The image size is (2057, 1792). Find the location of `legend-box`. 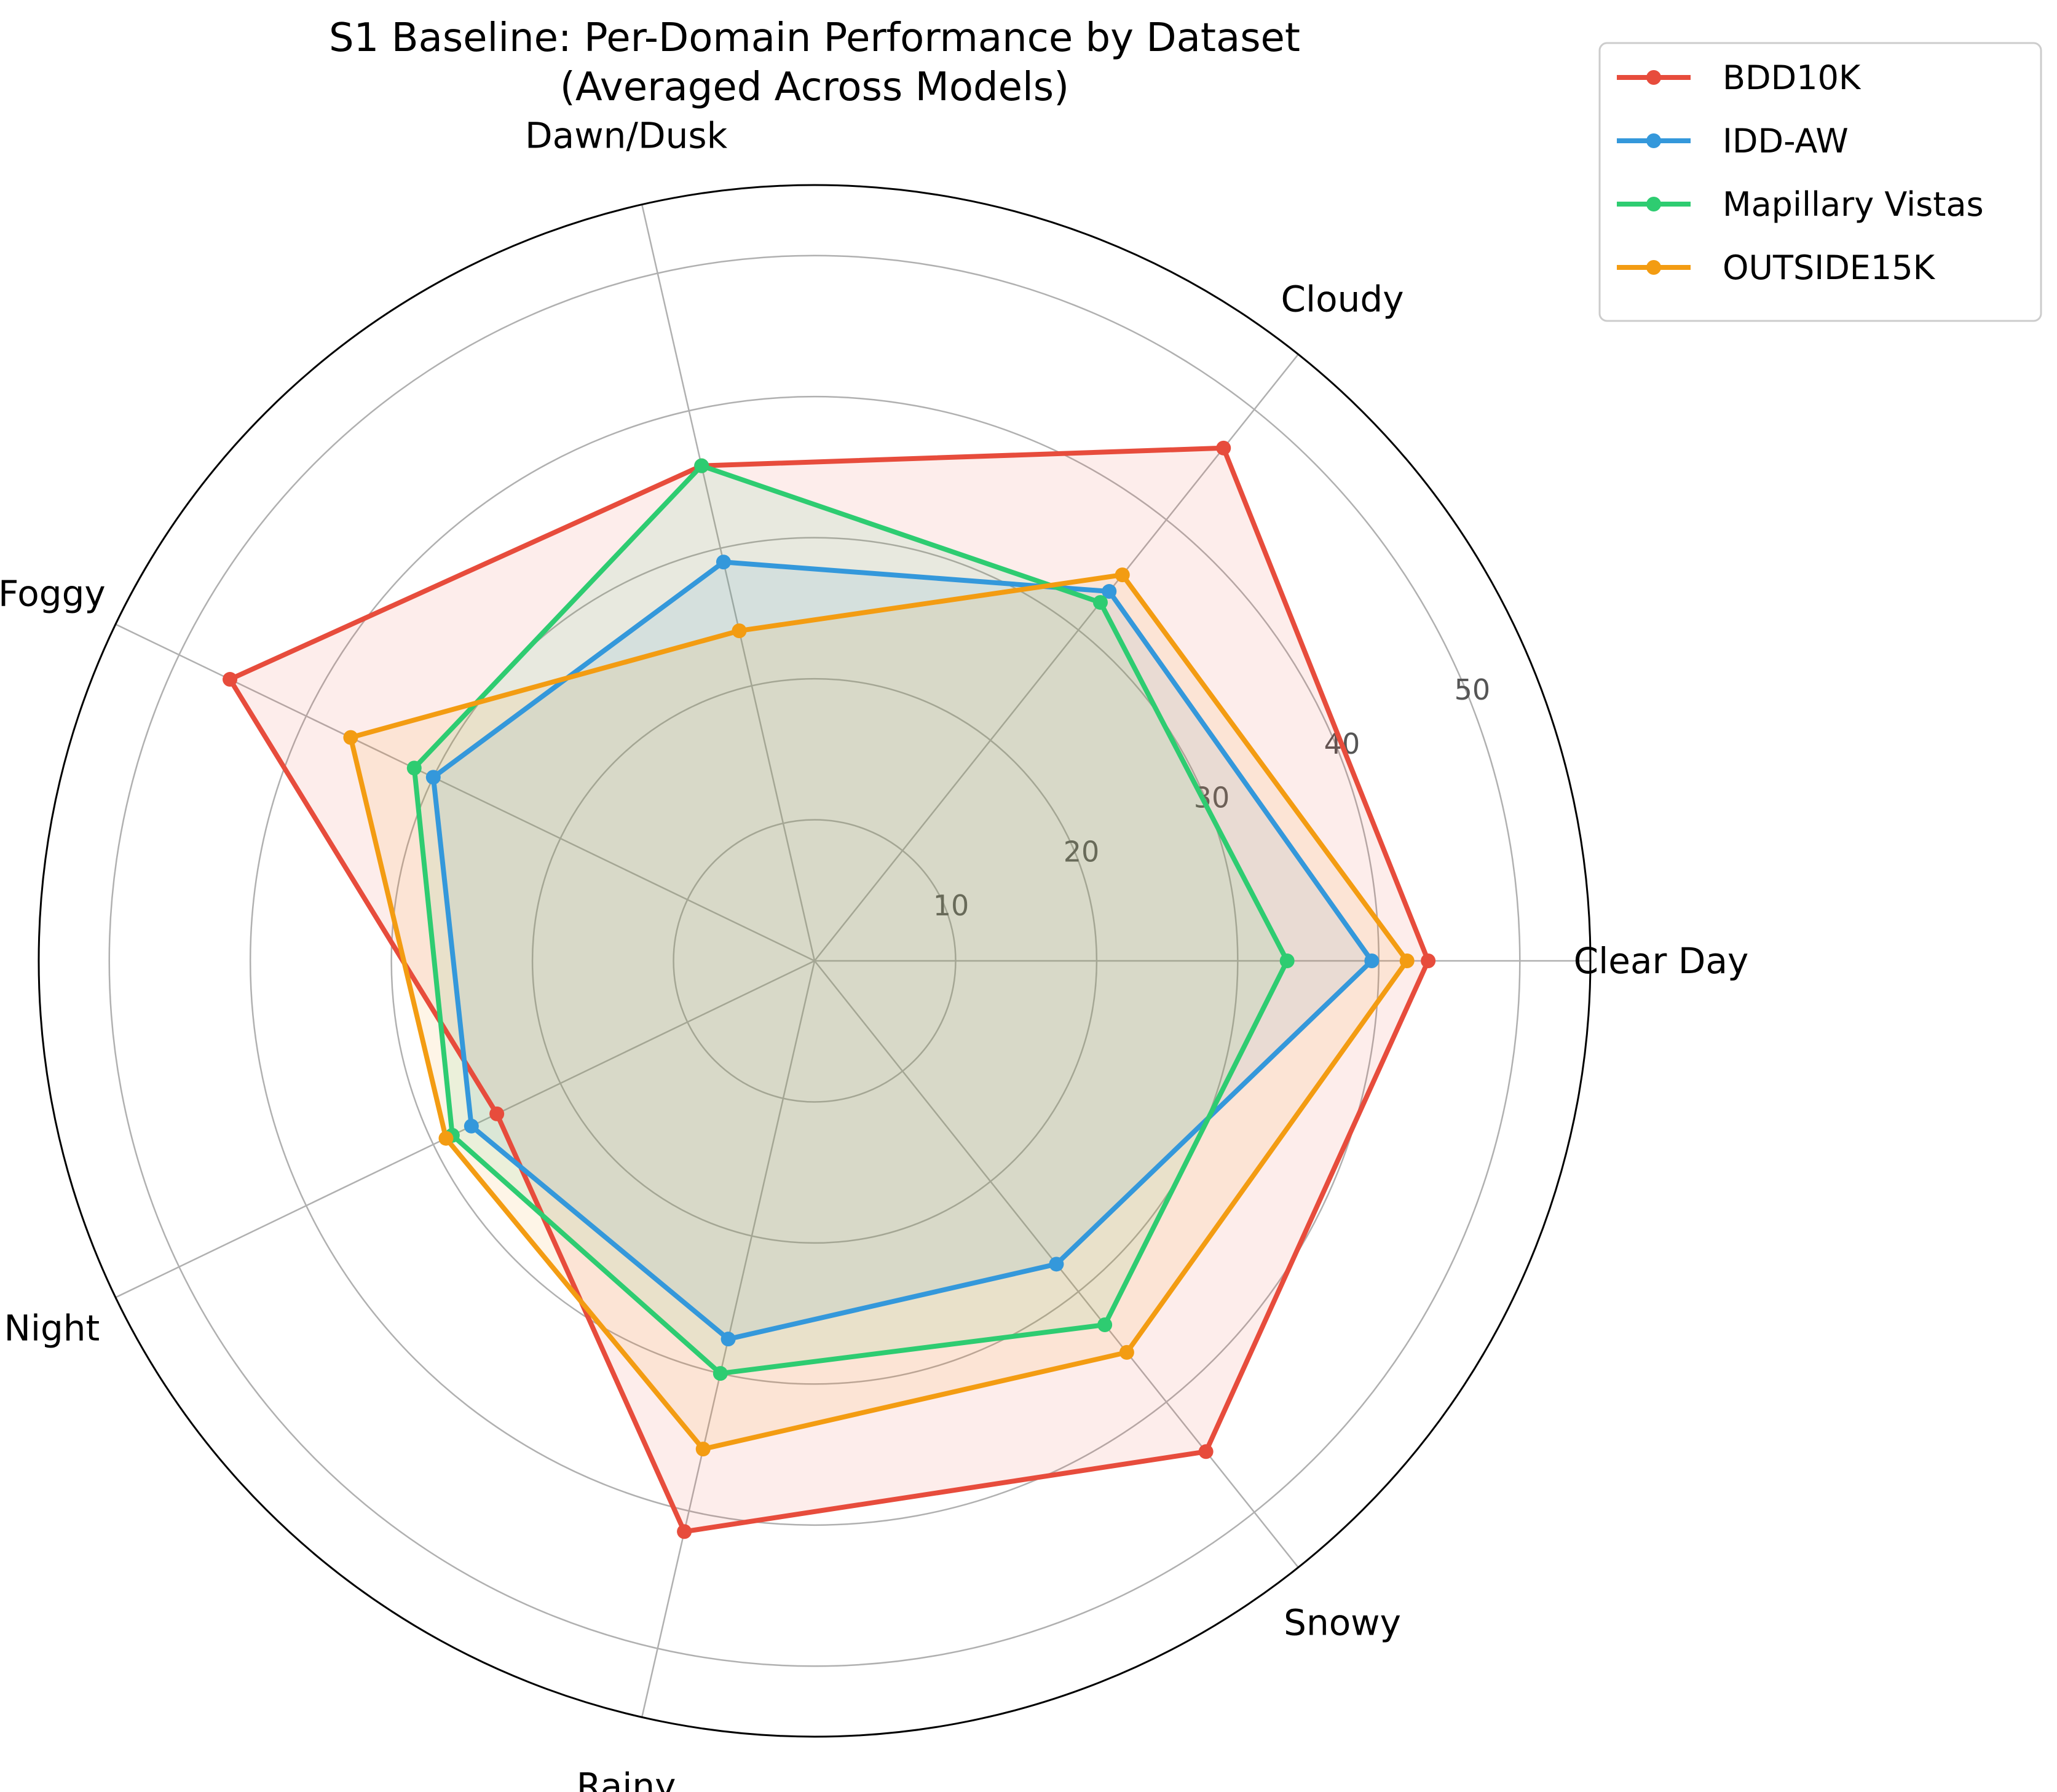

legend-box is located at coordinates (1820, 182).